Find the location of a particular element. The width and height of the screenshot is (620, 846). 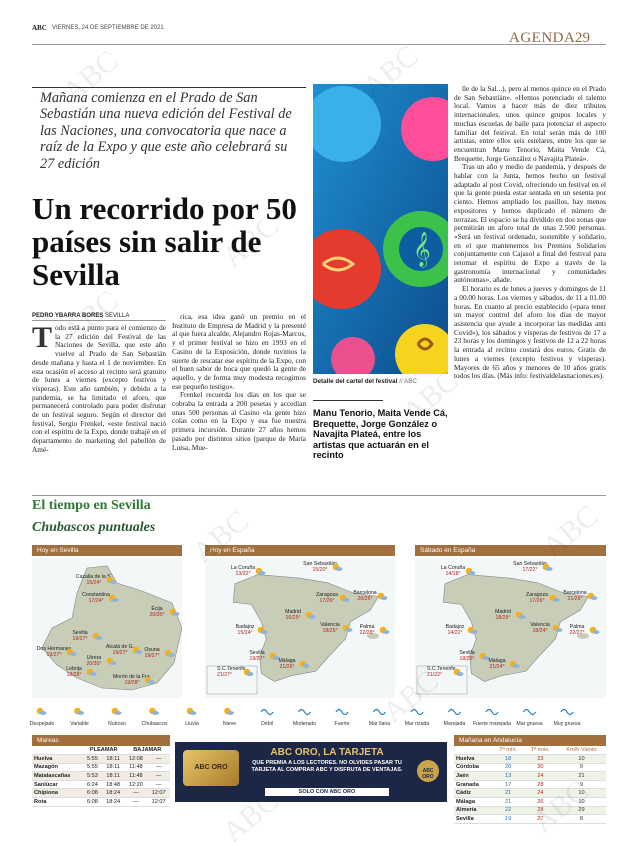

legend-label: Moderado is located at coordinates (304, 724).